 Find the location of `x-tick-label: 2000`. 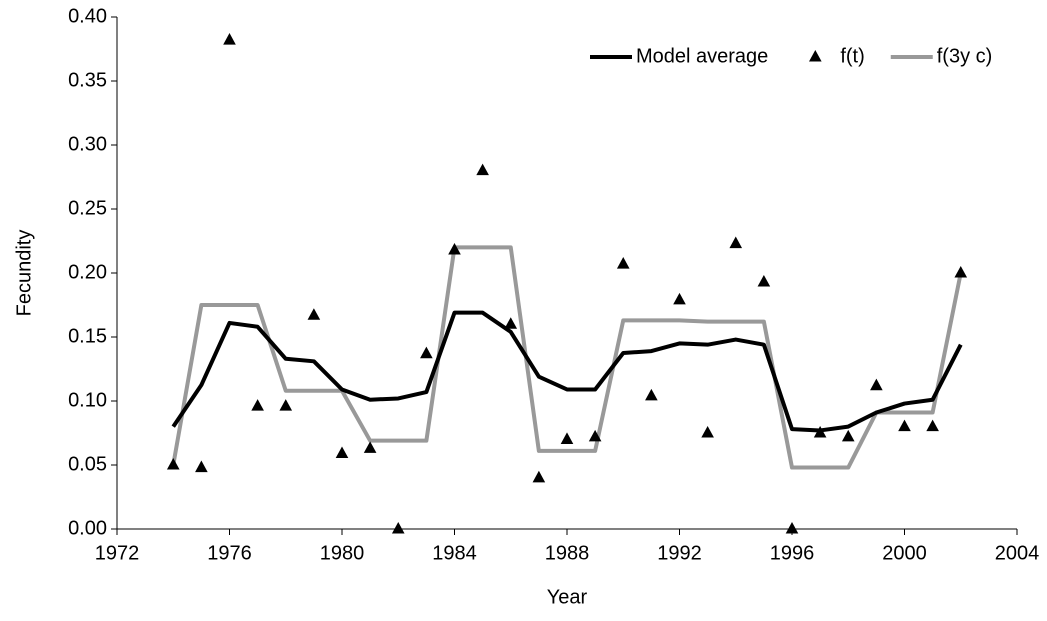

x-tick-label: 2000 is located at coordinates (904, 553).